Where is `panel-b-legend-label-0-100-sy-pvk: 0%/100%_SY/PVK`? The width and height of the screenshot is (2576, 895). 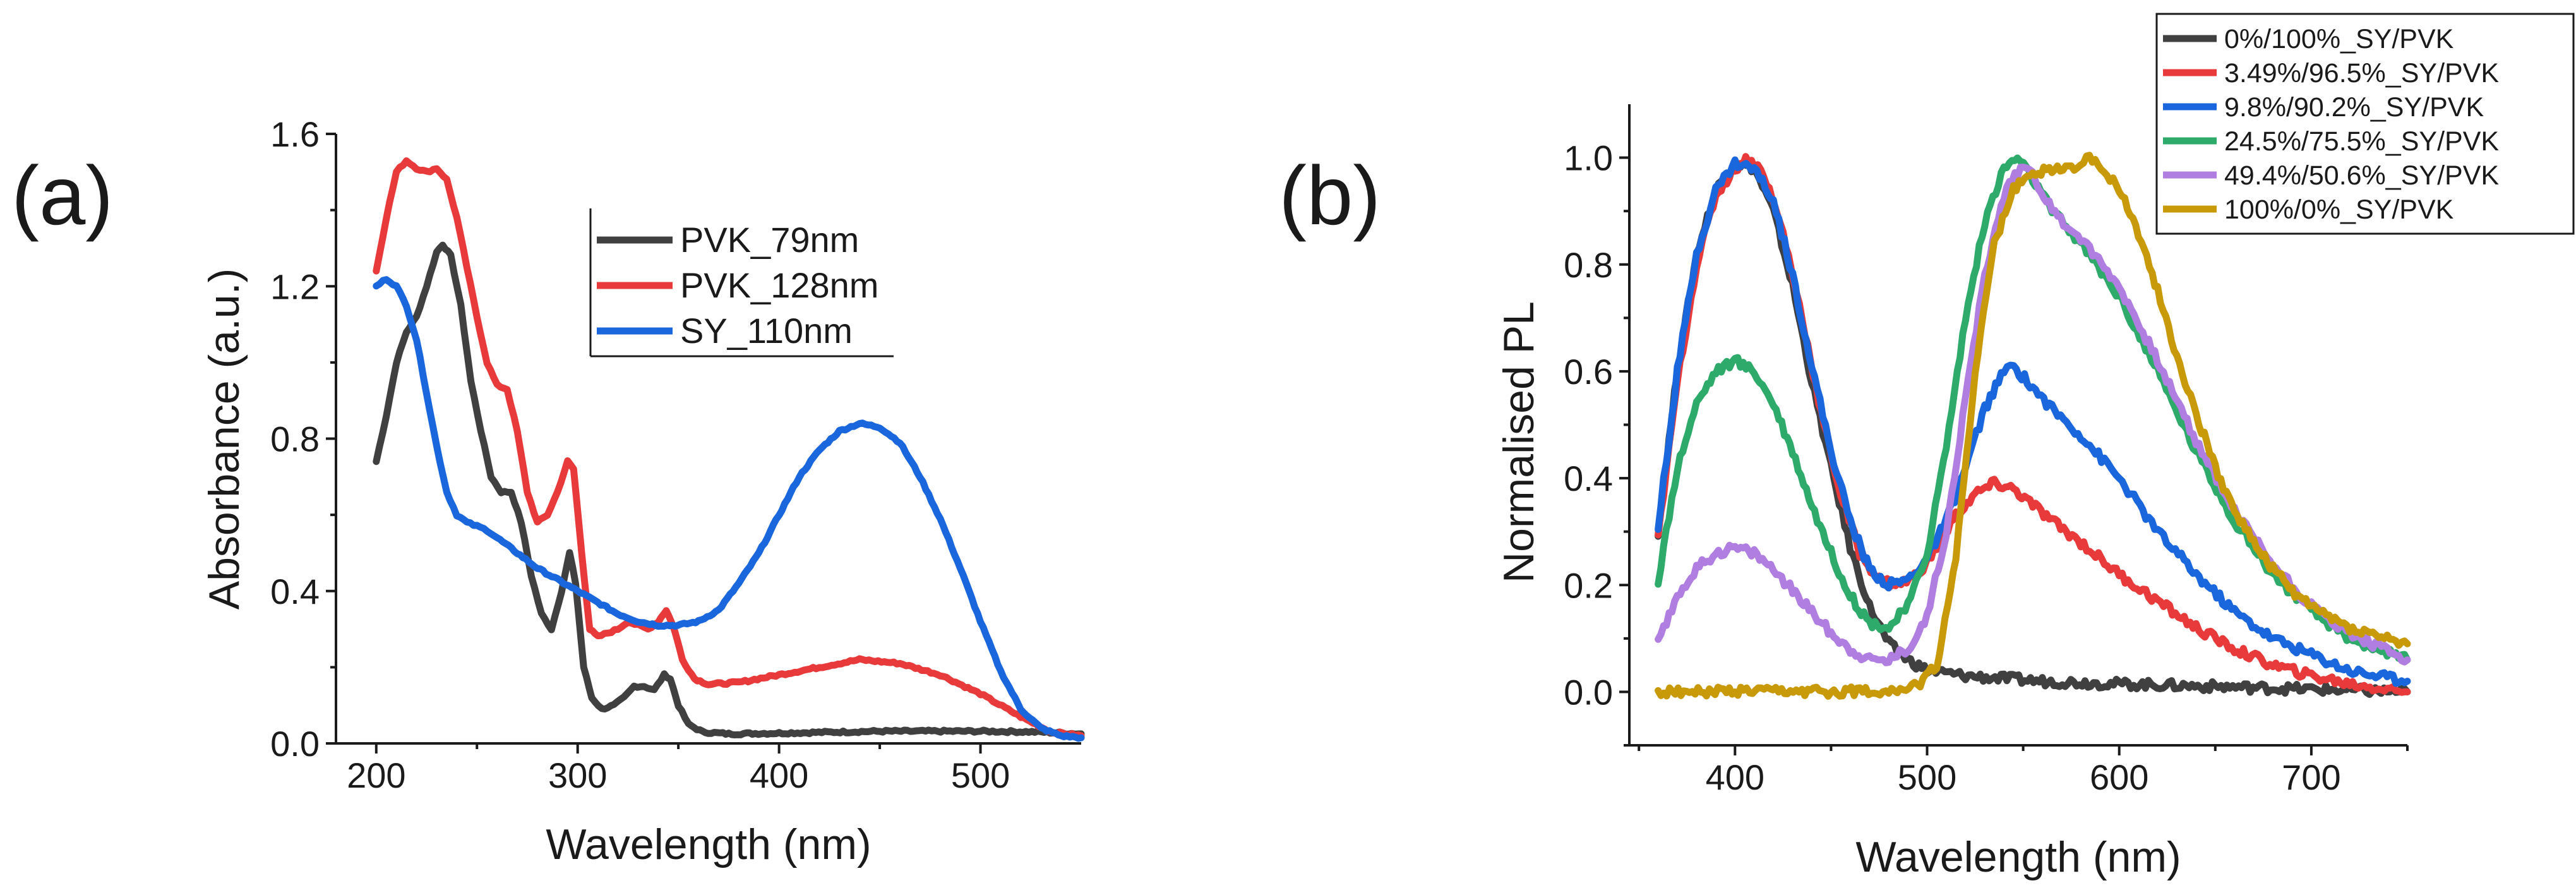
panel-b-legend-label-0-100-sy-pvk: 0%/100%_SY/PVK is located at coordinates (2339, 39).